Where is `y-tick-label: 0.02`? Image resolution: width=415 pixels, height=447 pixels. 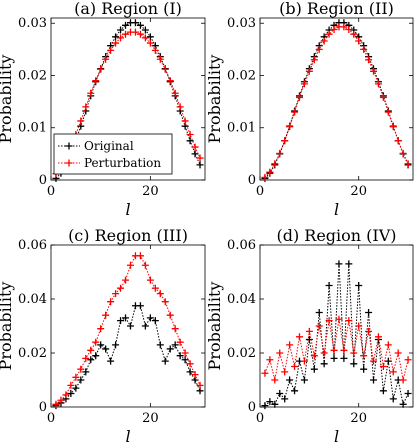
y-tick-label: 0.02 is located at coordinates (32, 353).